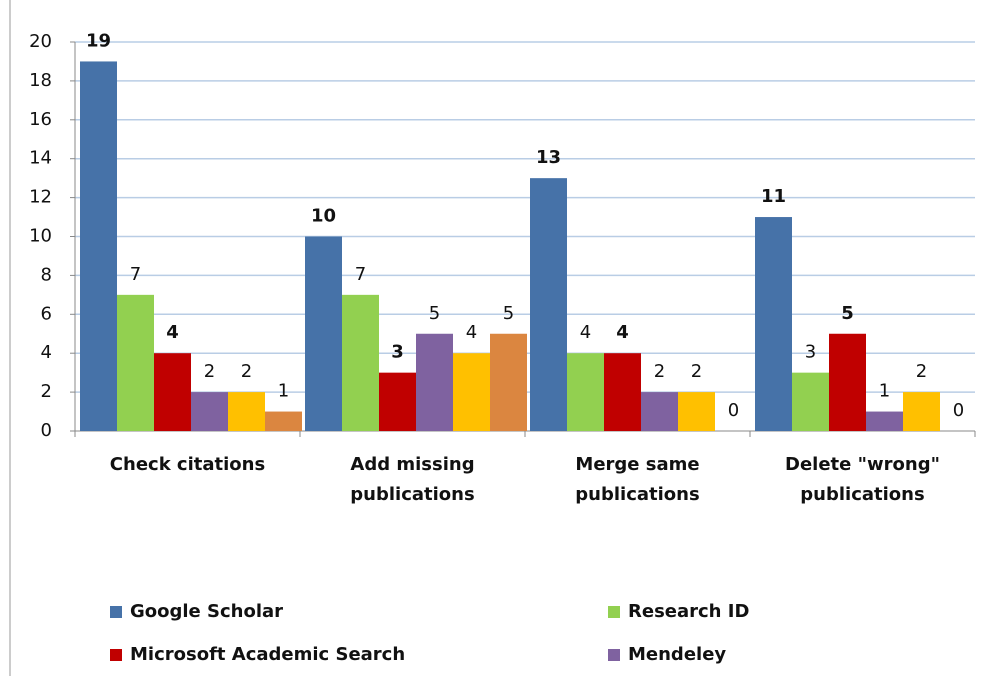 The image size is (989, 676). What do you see at coordinates (412, 479) in the screenshot?
I see `x-tick-label: Add missing publications` at bounding box center [412, 479].